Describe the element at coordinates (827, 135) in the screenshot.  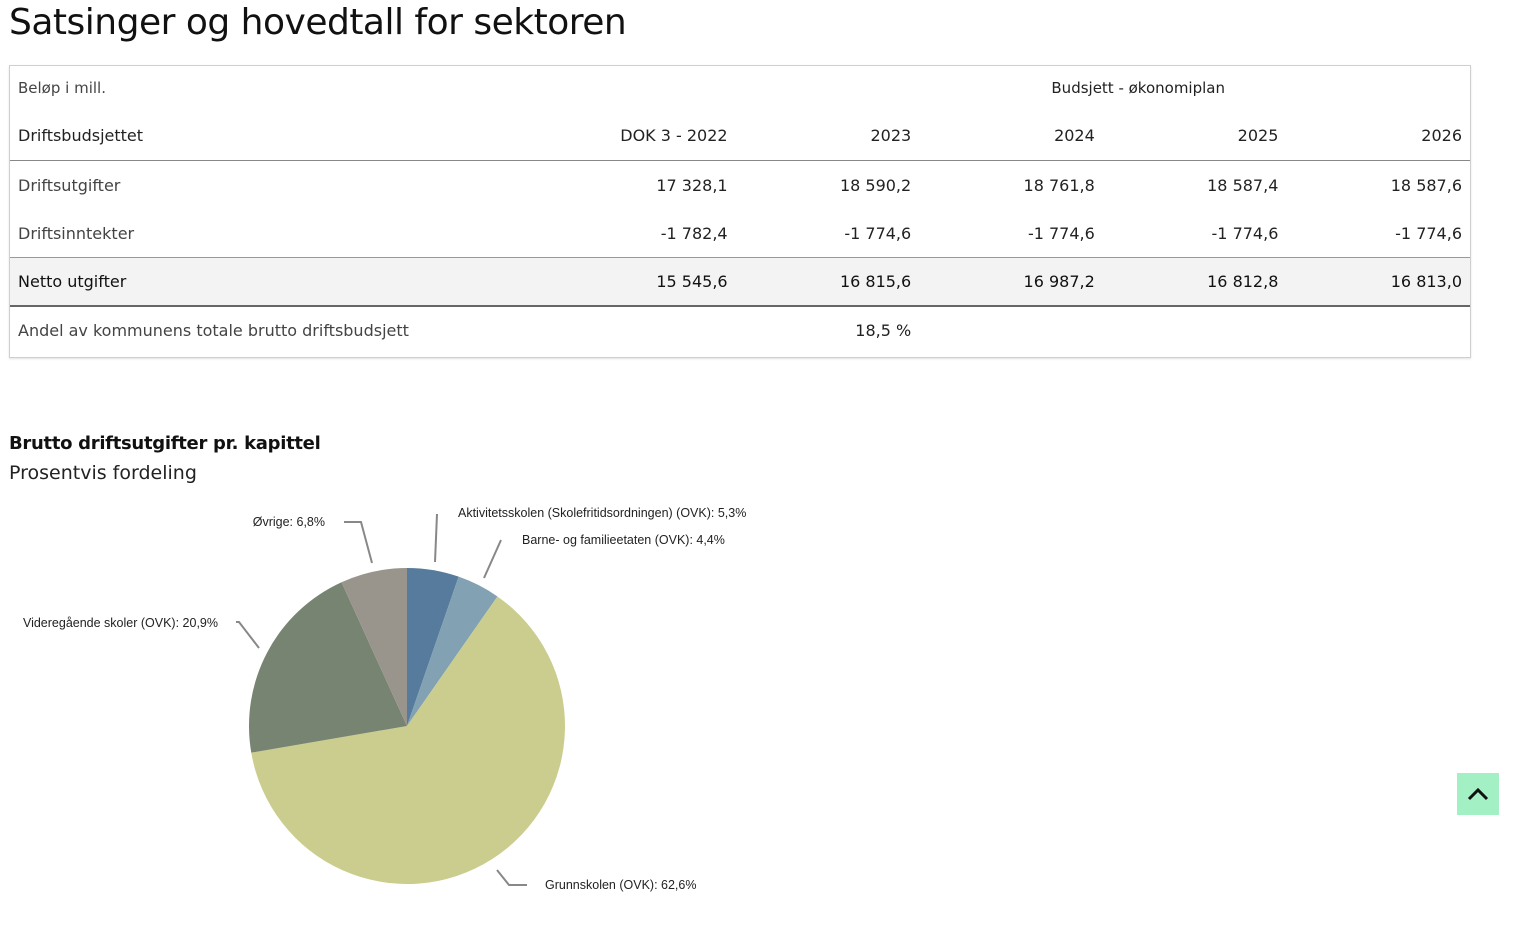
I see `column-header: 2023` at that location.